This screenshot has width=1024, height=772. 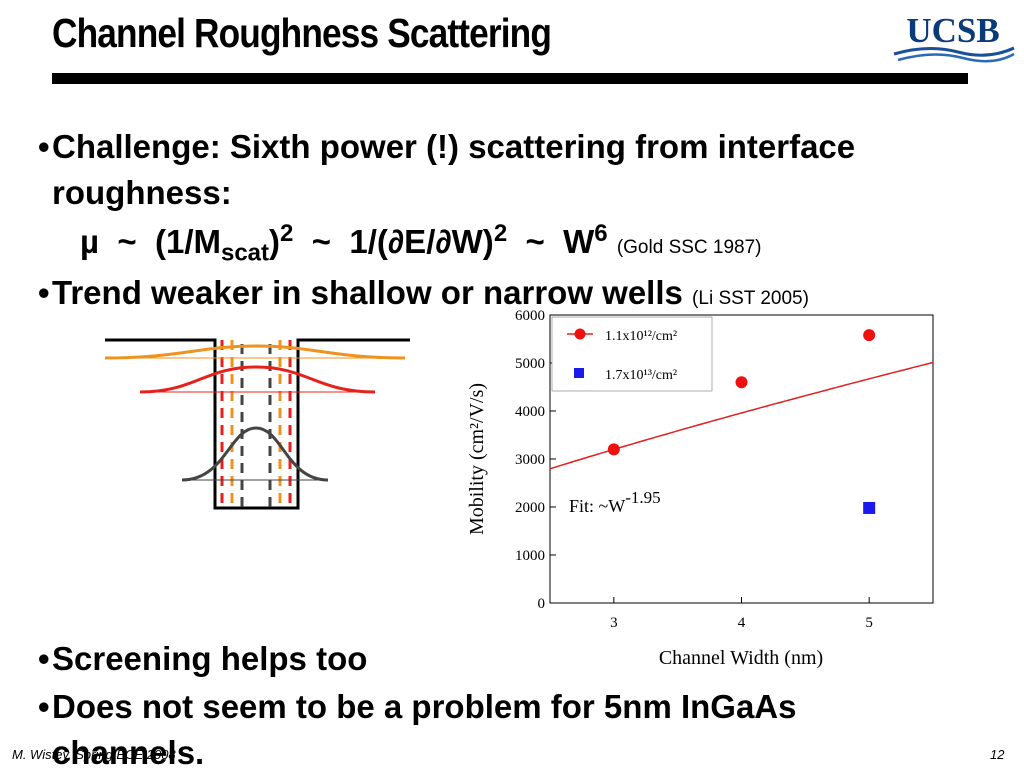 I want to click on red-wavefunction, so click(x=257, y=379).